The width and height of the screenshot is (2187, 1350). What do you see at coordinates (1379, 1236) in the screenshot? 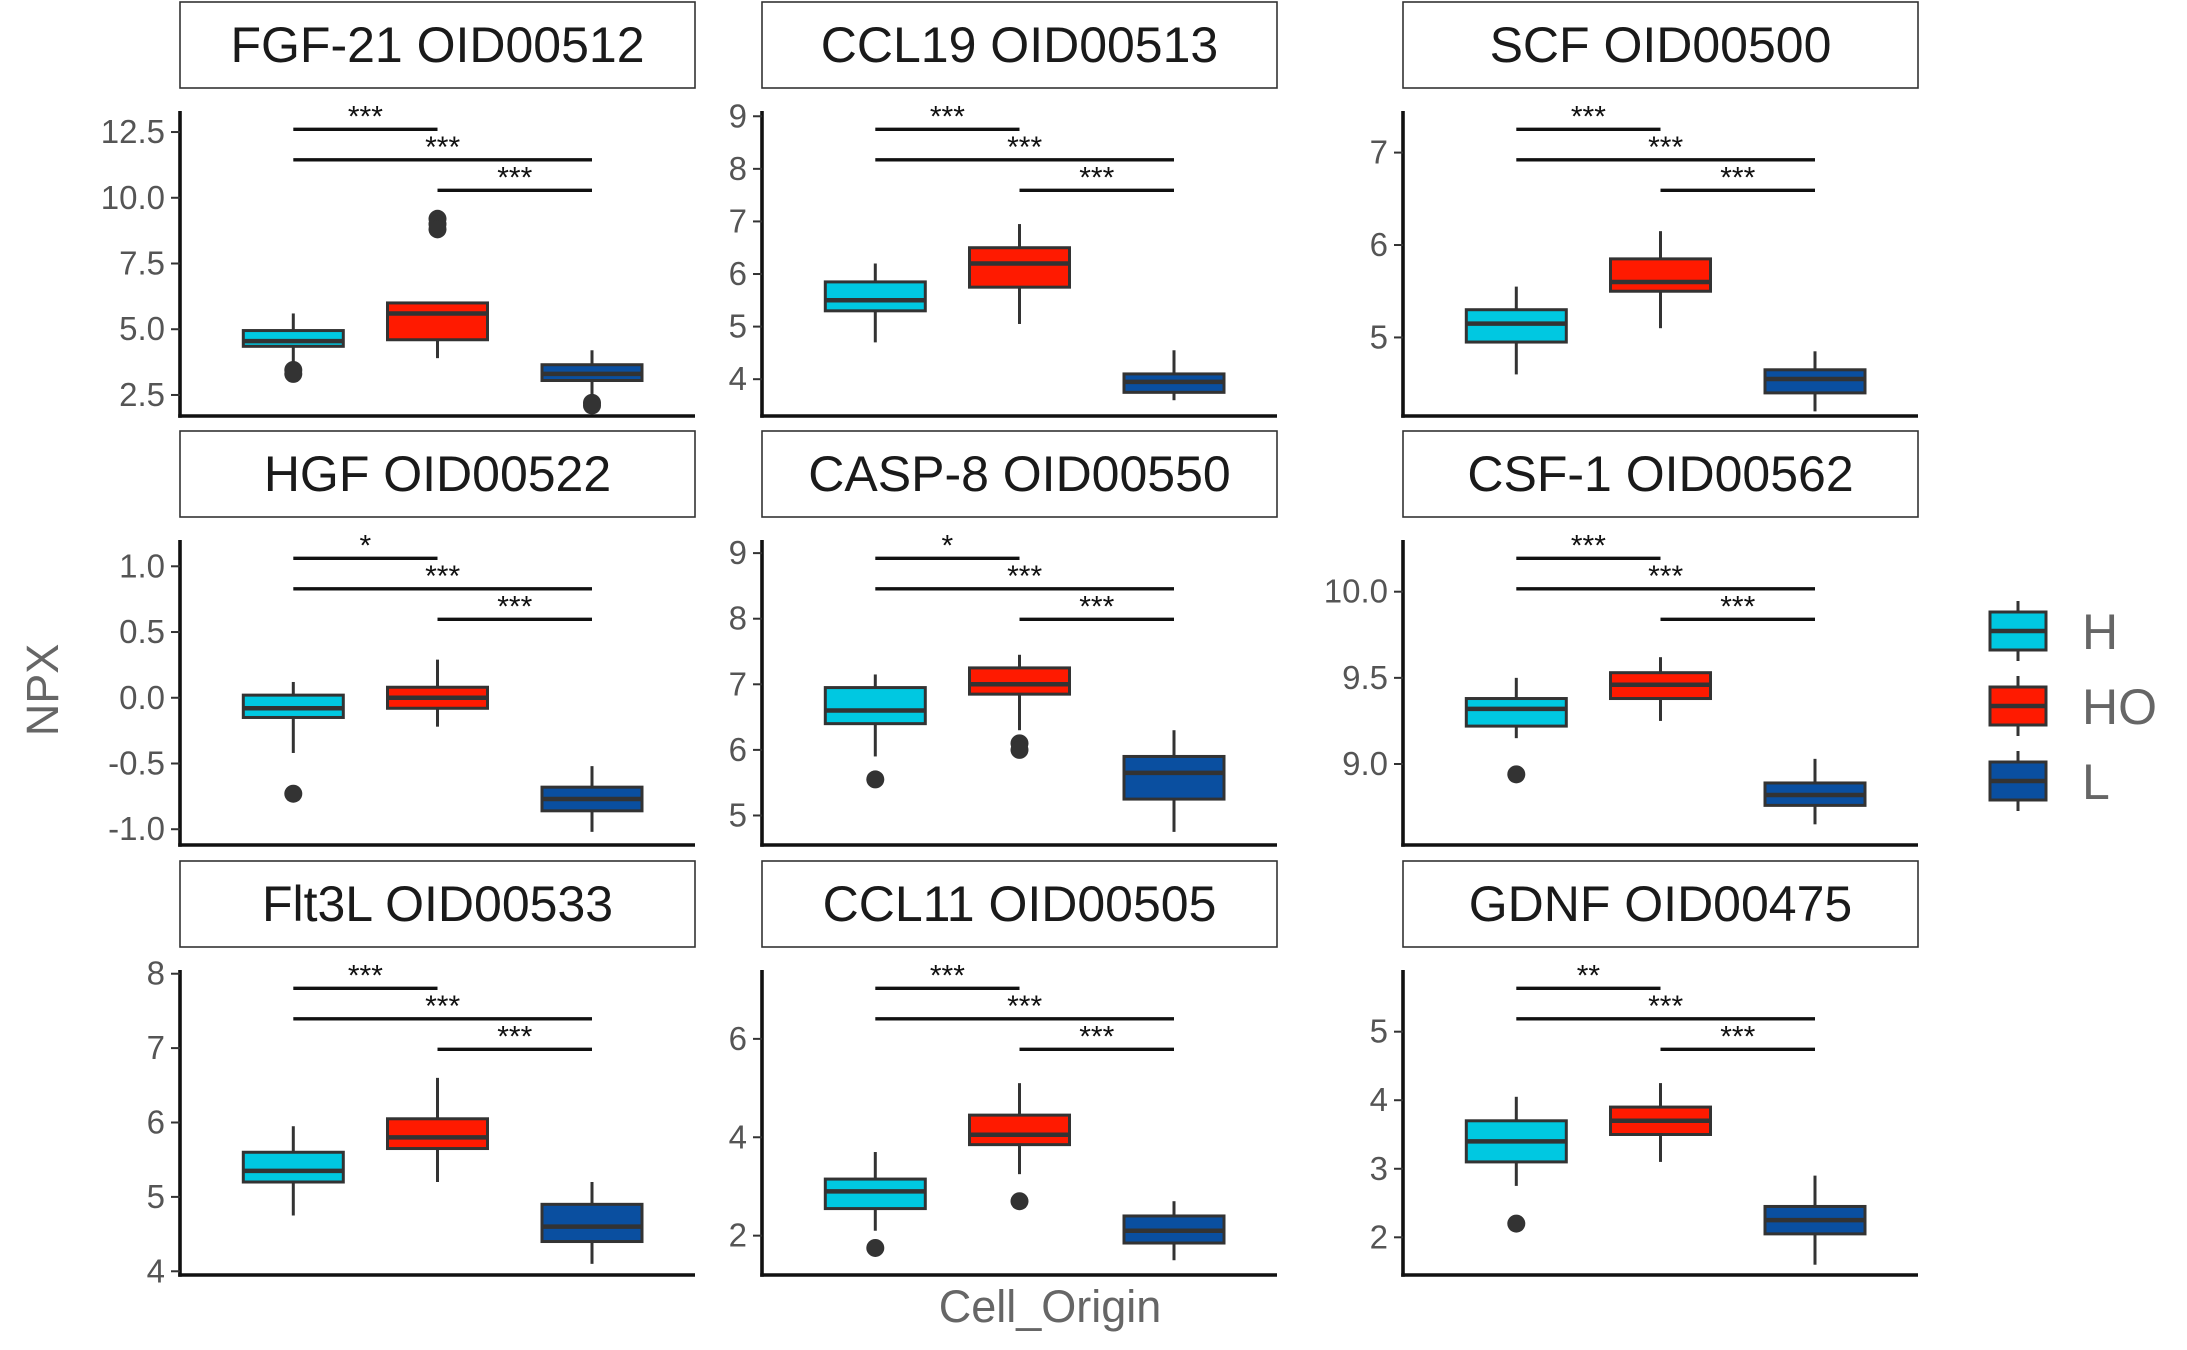
I see `y-tick-label: 2` at bounding box center [1379, 1236].